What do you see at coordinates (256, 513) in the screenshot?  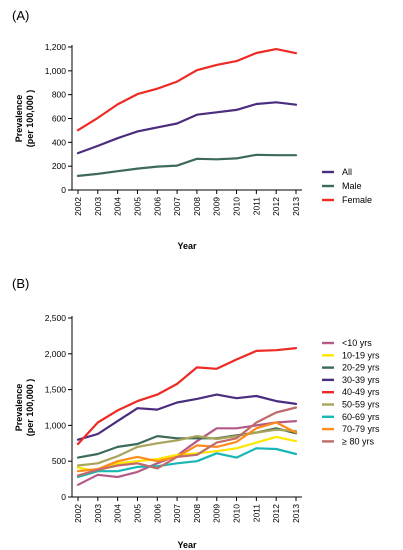 I see `chart-2-x-tick-label: 2011` at bounding box center [256, 513].